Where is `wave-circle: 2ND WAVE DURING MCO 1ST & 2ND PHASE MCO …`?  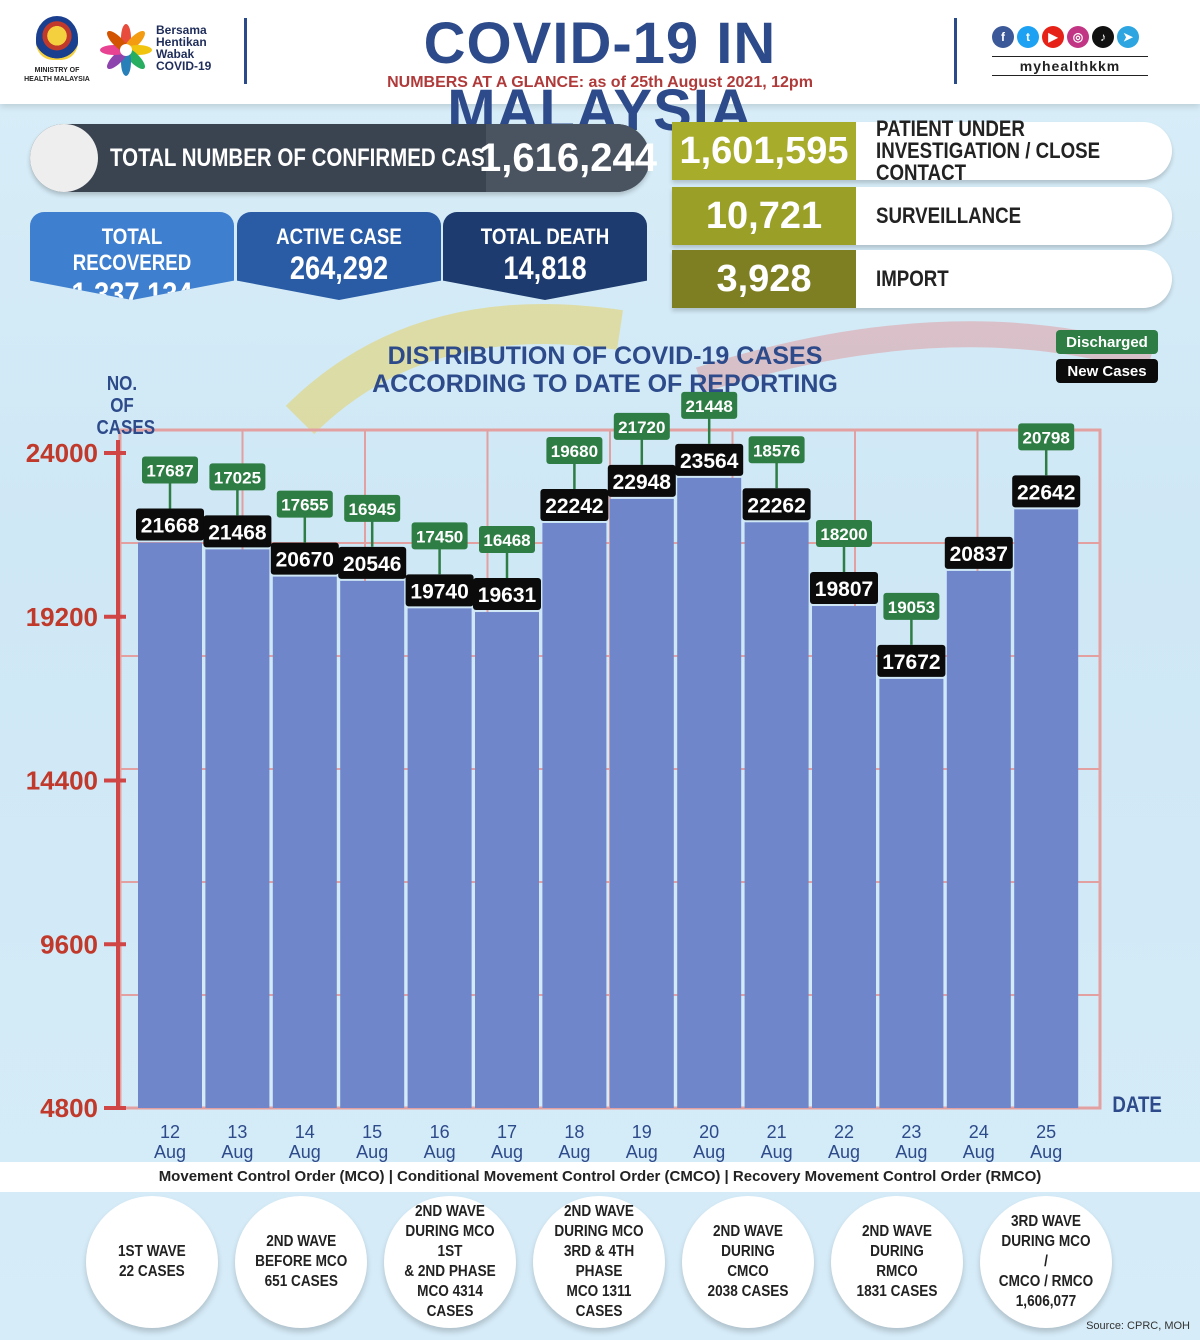
wave-circle: 2ND WAVE DURING MCO 1ST & 2ND PHASE MCO … is located at coordinates (450, 1262).